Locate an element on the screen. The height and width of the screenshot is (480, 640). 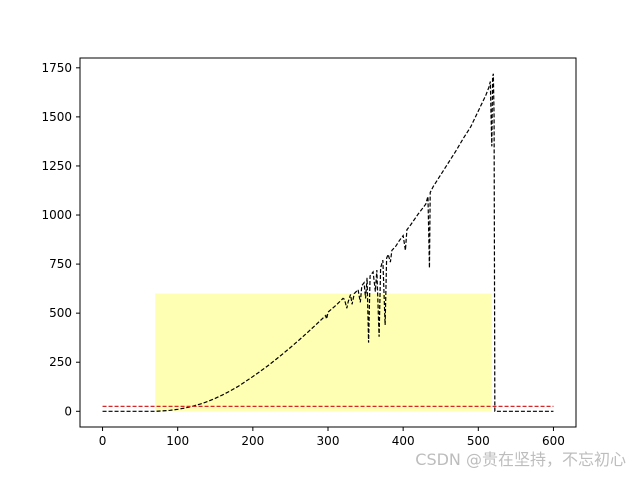
y-tick-label: 750 is located at coordinates (60, 264).